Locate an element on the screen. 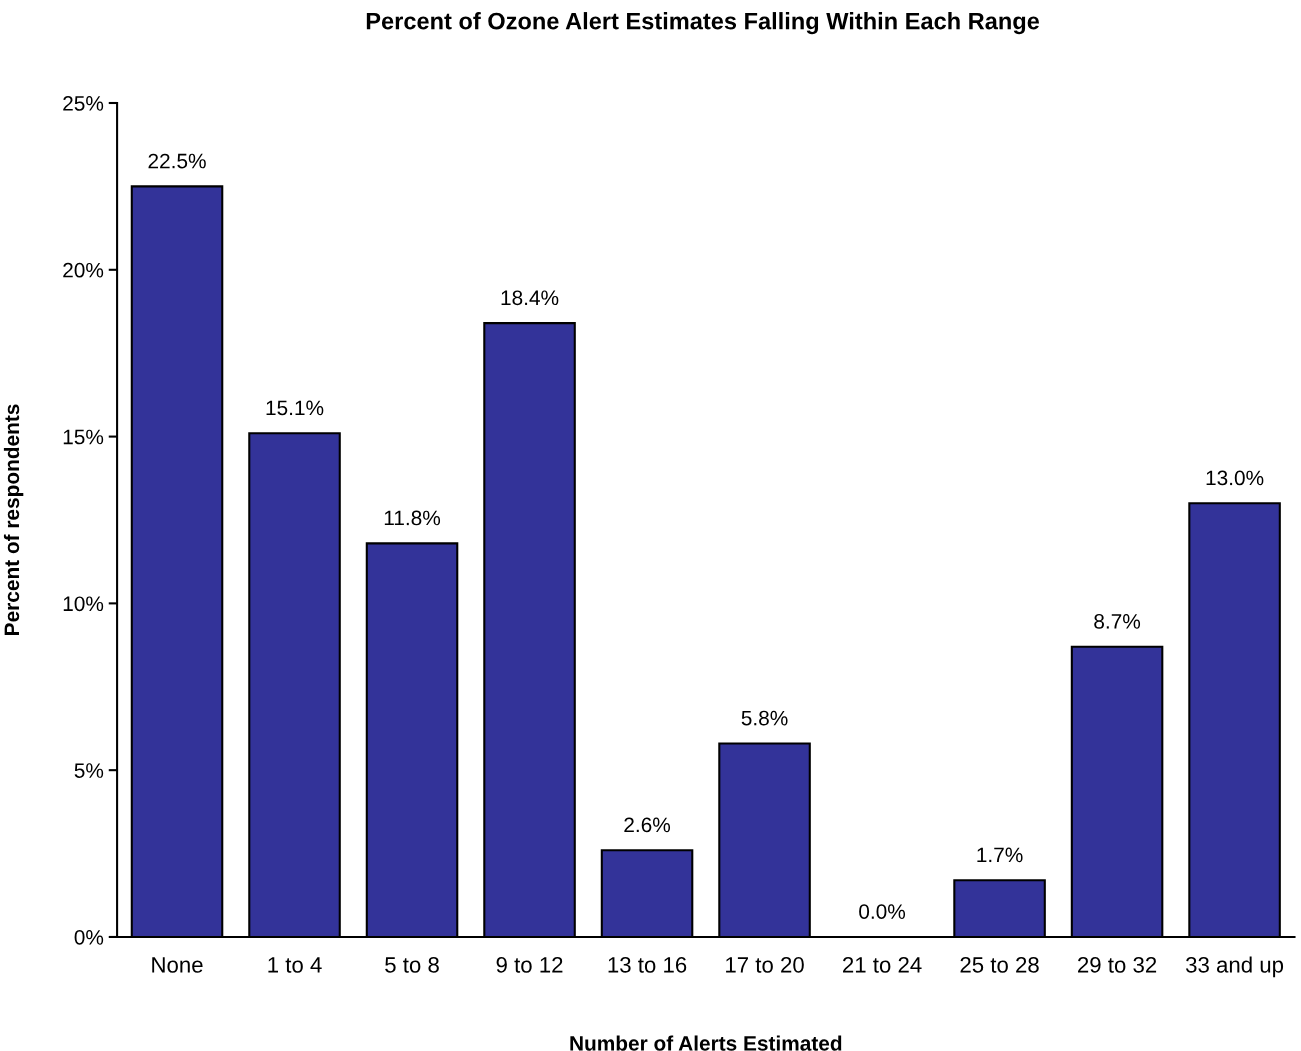  y-tick-label: 20% is located at coordinates (83, 270).